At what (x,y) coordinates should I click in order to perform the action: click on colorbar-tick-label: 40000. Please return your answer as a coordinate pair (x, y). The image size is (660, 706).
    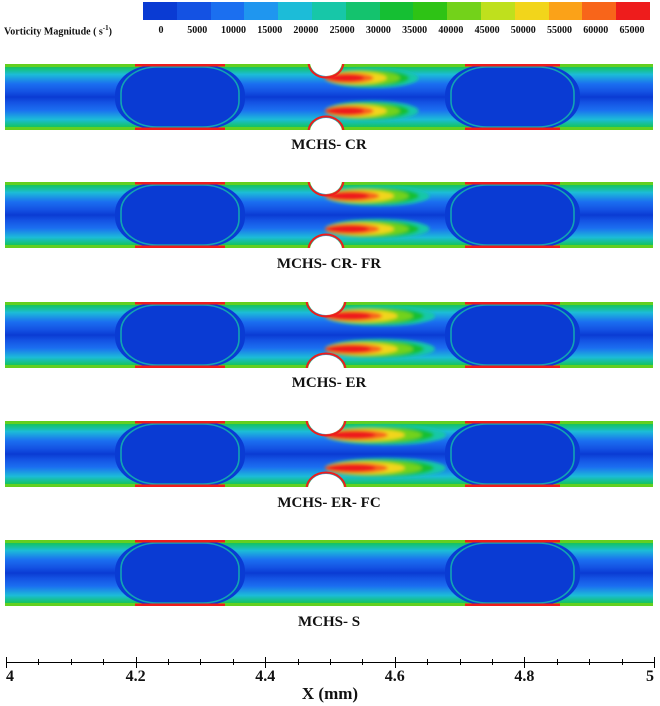
    Looking at the image, I should click on (451, 30).